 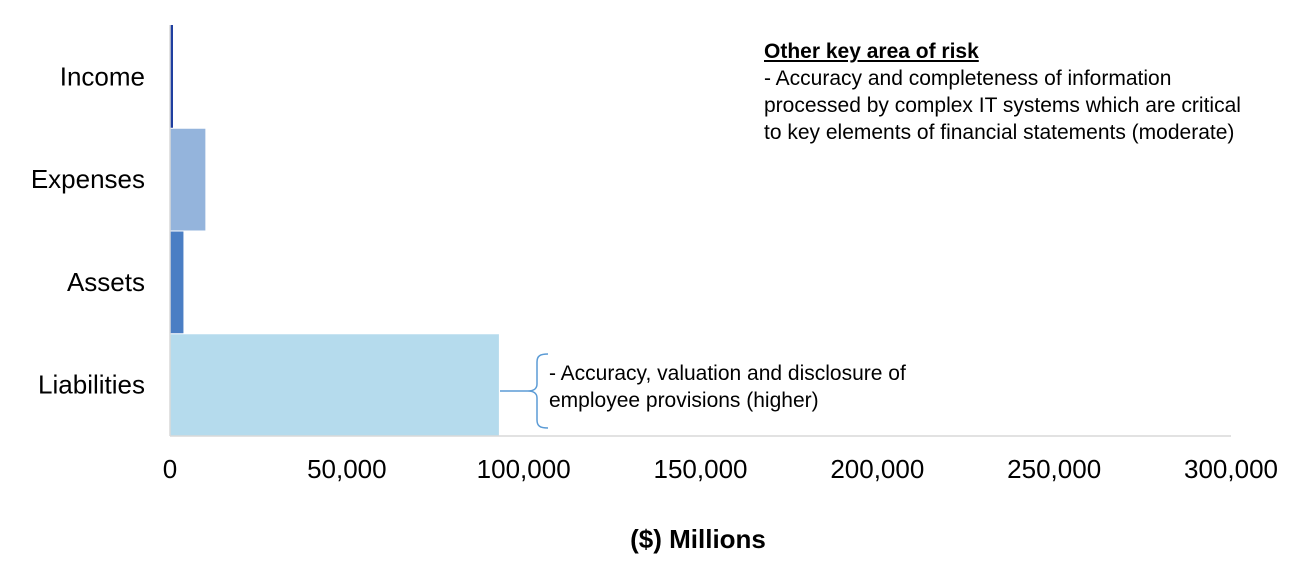 I want to click on x-tick-label: 0, so click(x=170, y=469).